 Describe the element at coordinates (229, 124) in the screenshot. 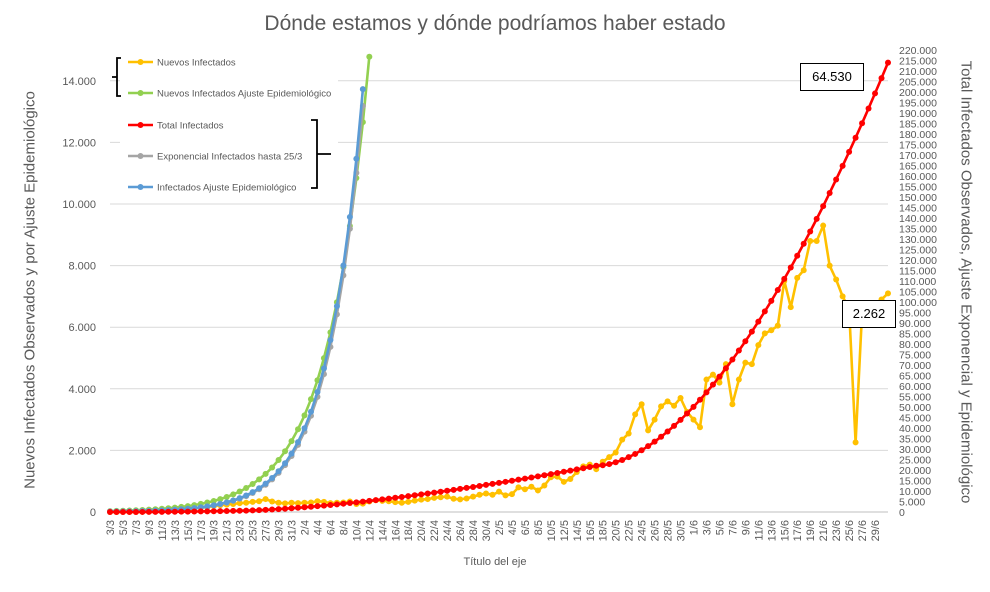

I see `legend-bg` at that location.